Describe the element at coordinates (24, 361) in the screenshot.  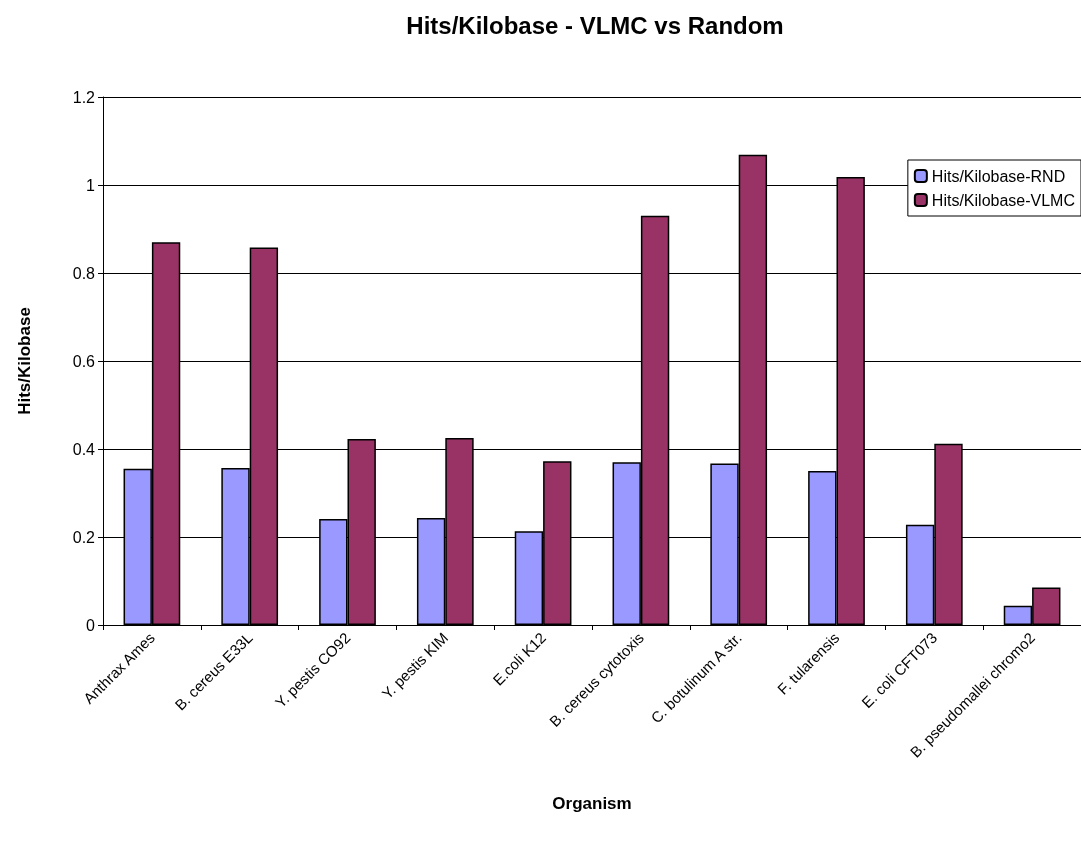
I see `y-axis-title: Hits/Kilobase` at that location.